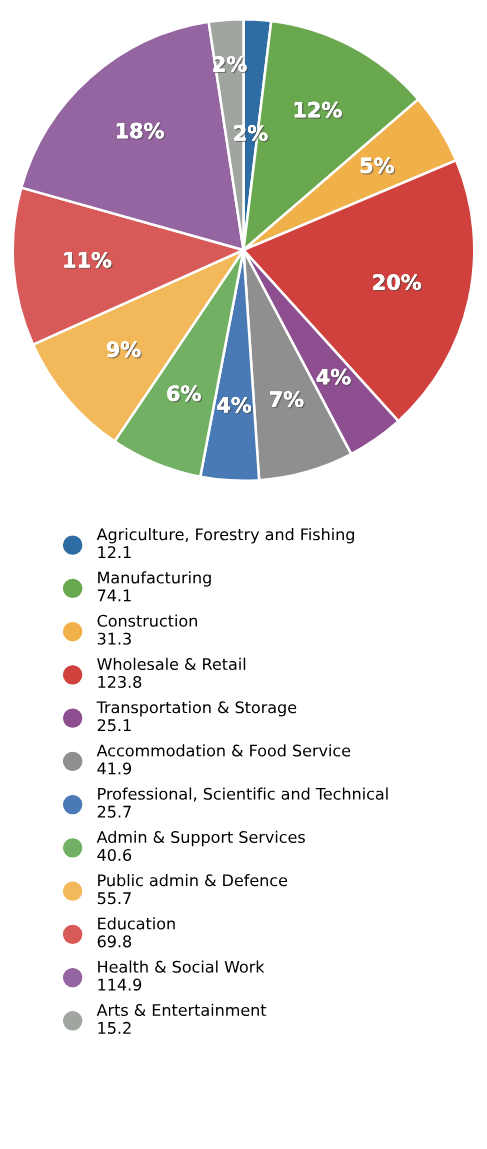 The height and width of the screenshot is (1149, 487). Describe the element at coordinates (114, 854) in the screenshot. I see `data-label: 40.6` at that location.